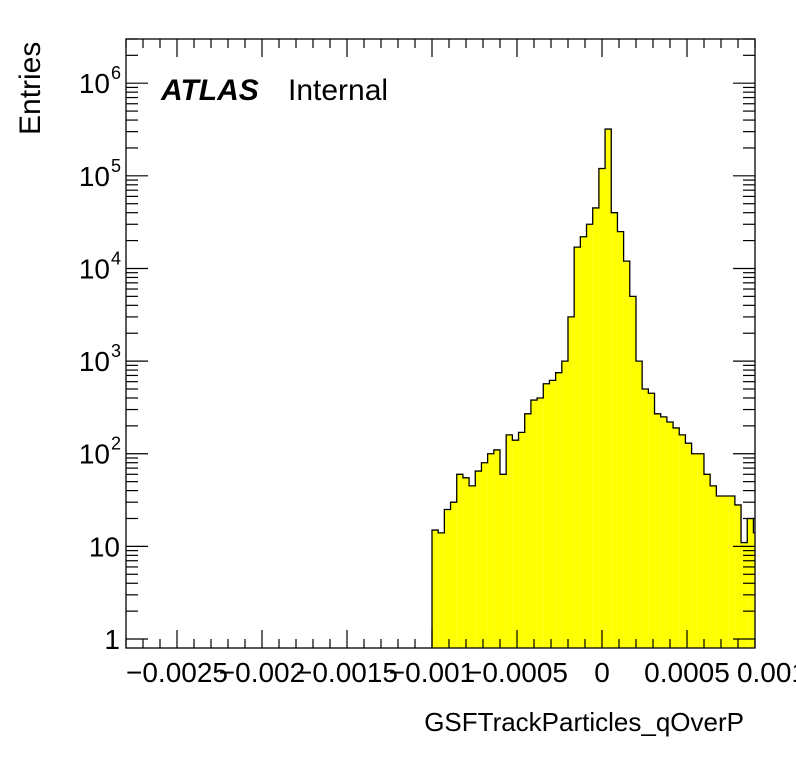 This screenshot has width=796, height=772. What do you see at coordinates (347, 672) in the screenshot?
I see `x-tick-label: −0.0015` at bounding box center [347, 672].